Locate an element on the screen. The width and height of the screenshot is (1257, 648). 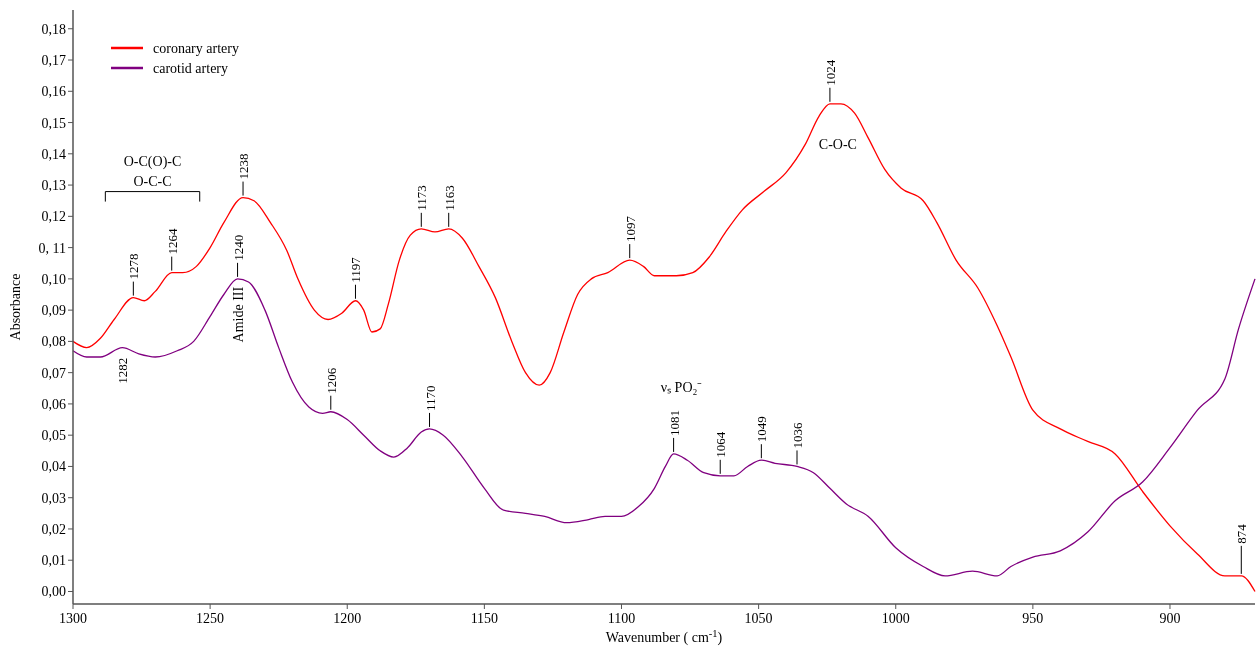
annotation: 1282 is located at coordinates (123, 370).